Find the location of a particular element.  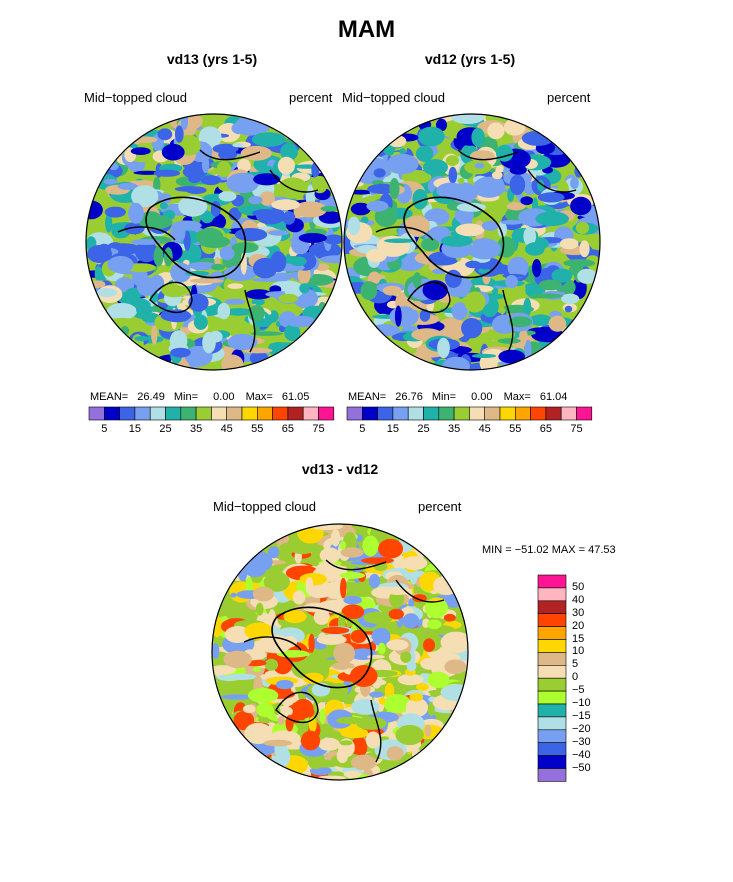

colorbar-tick-label: −40 is located at coordinates (581, 754).